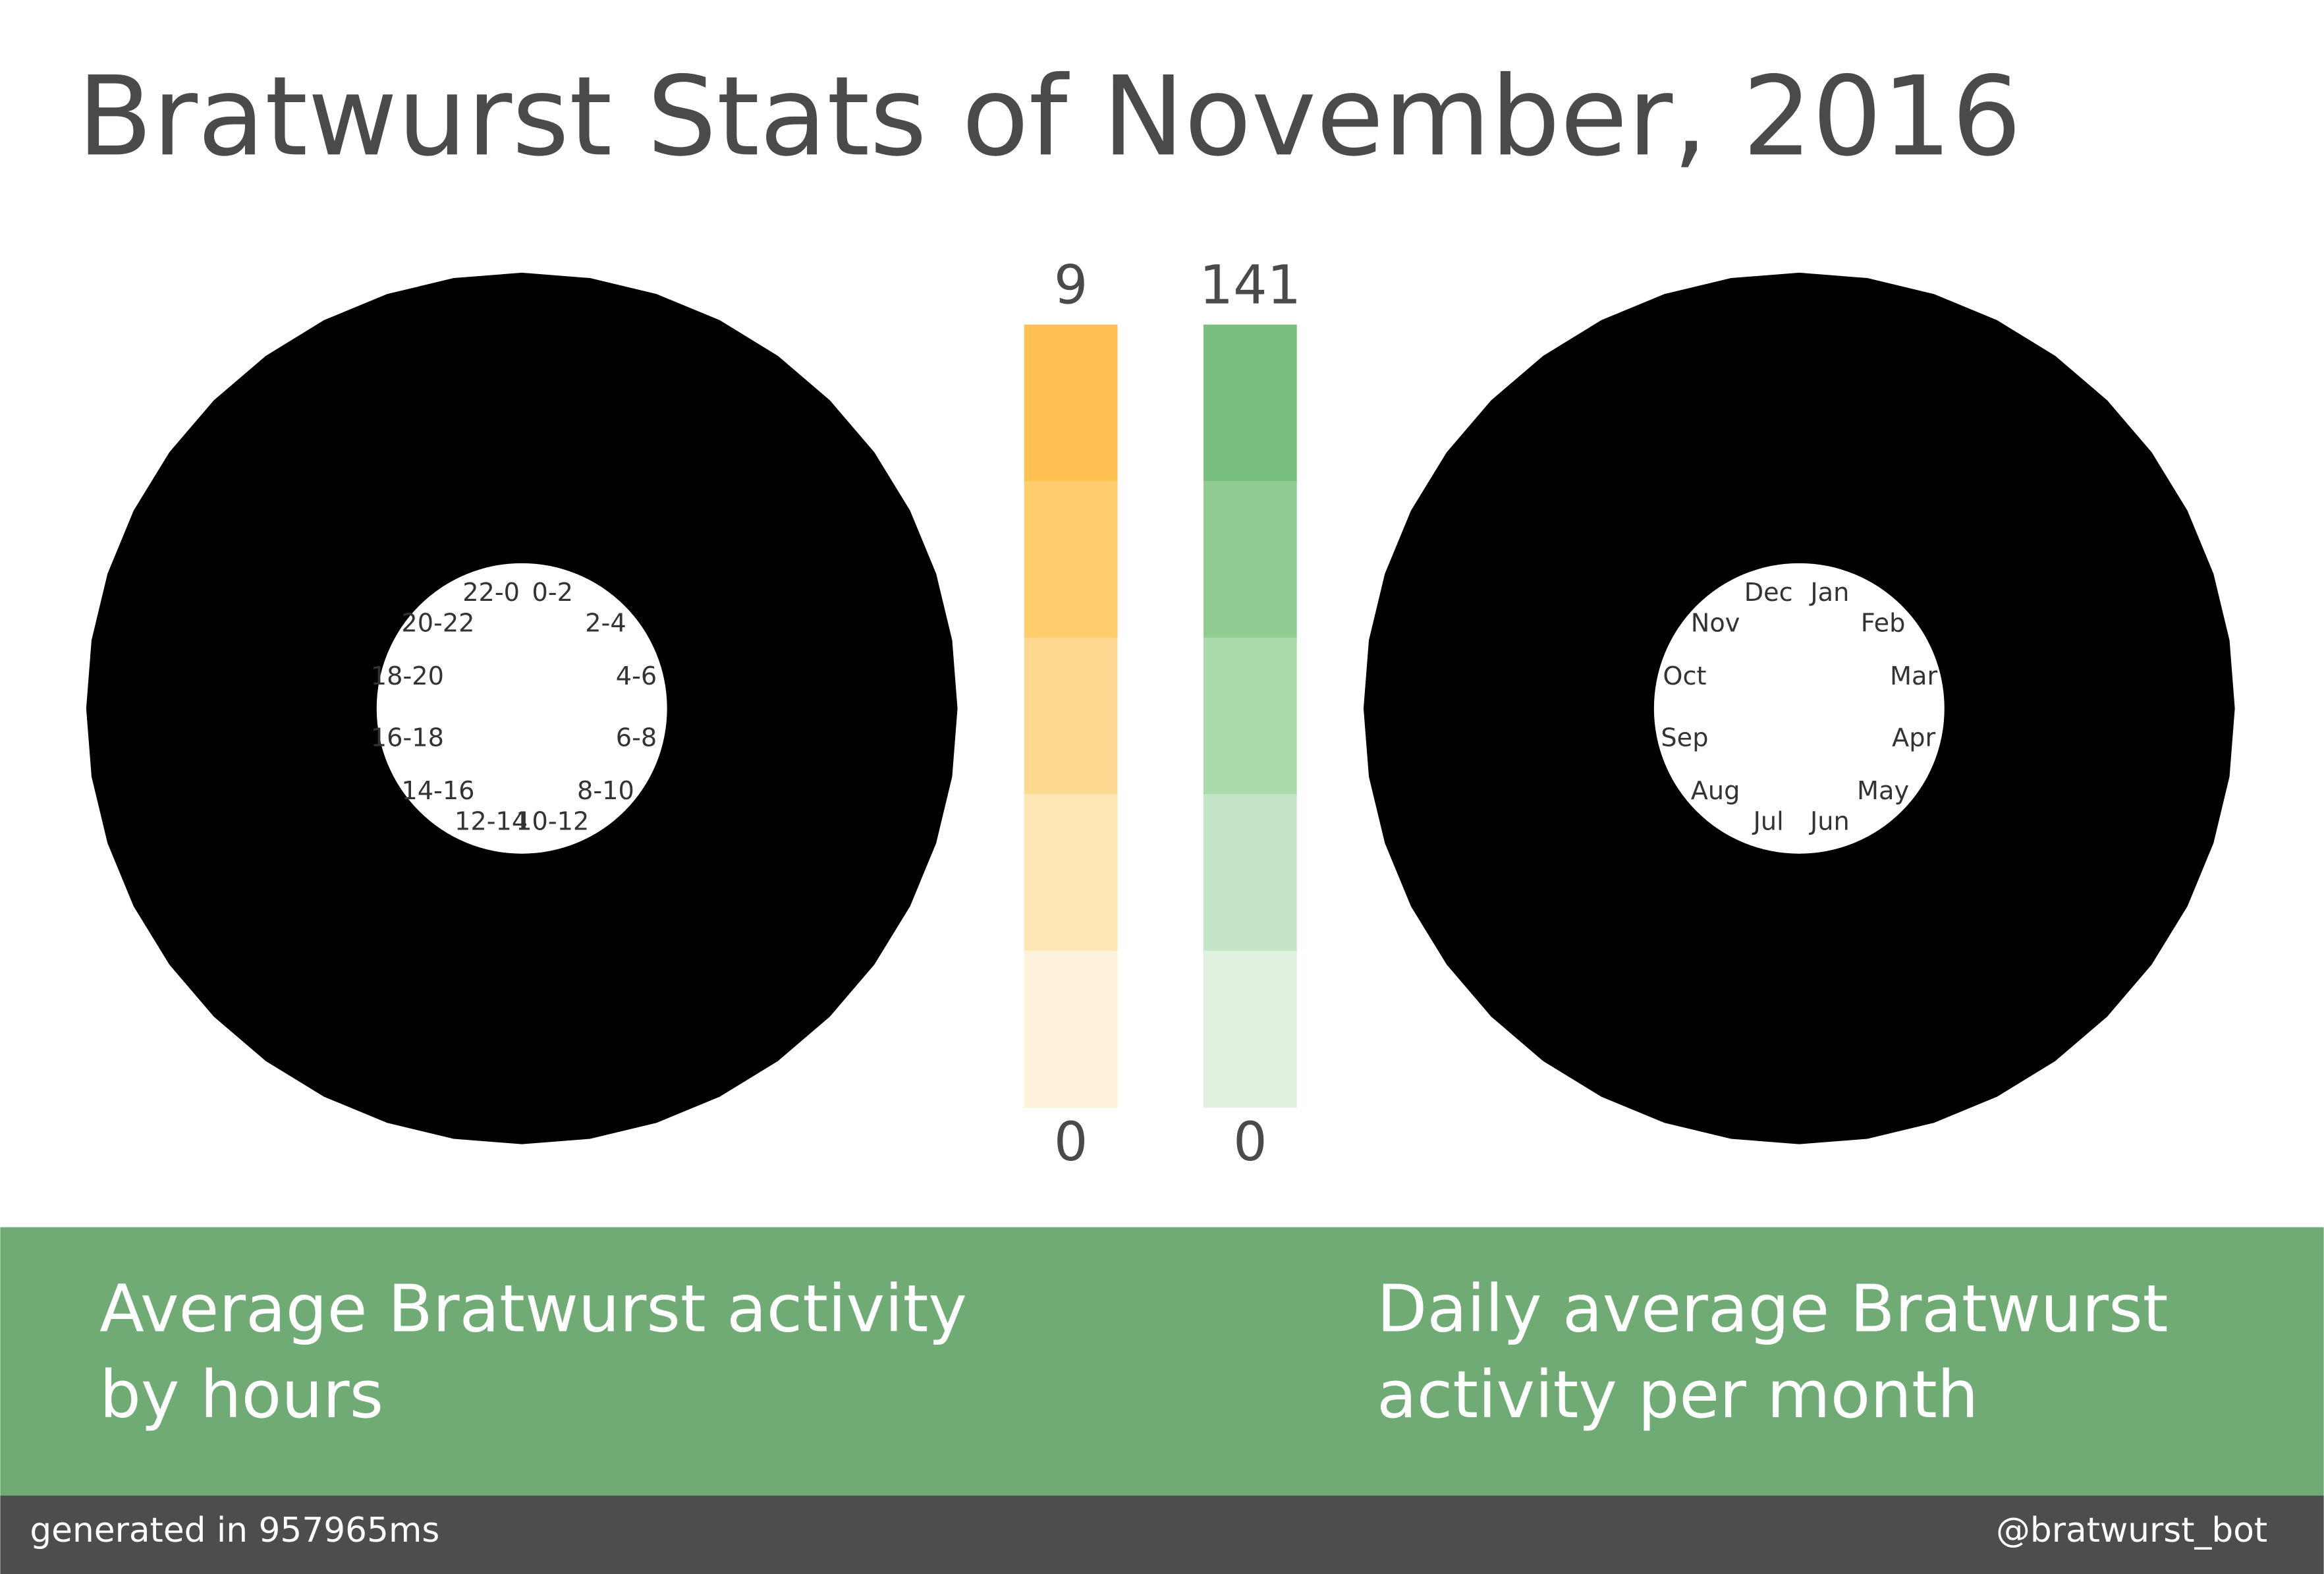  What do you see at coordinates (437, 791) in the screenshot?
I see `segment-label: 14-16` at bounding box center [437, 791].